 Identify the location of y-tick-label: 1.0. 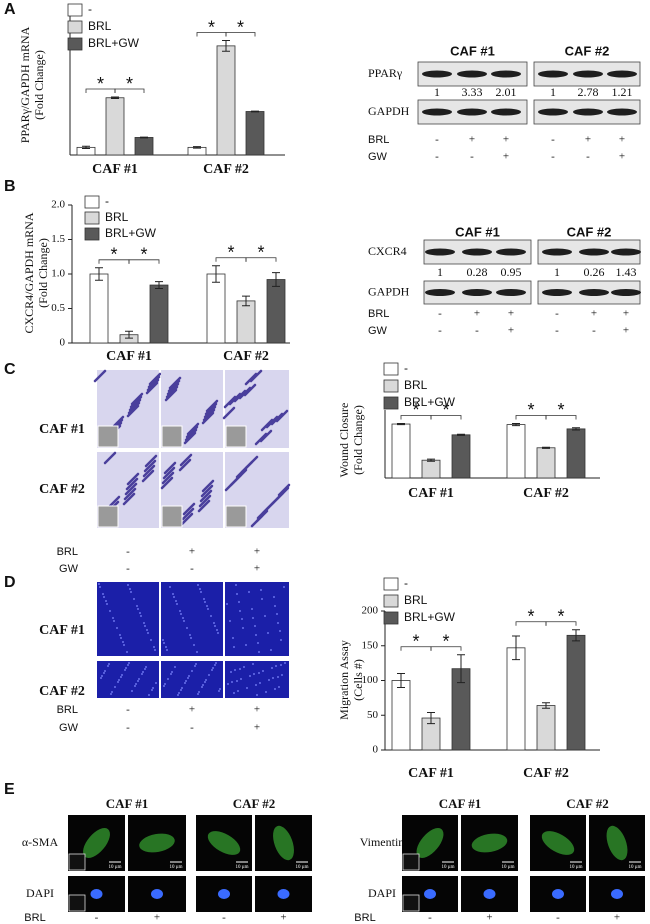
(58, 274).